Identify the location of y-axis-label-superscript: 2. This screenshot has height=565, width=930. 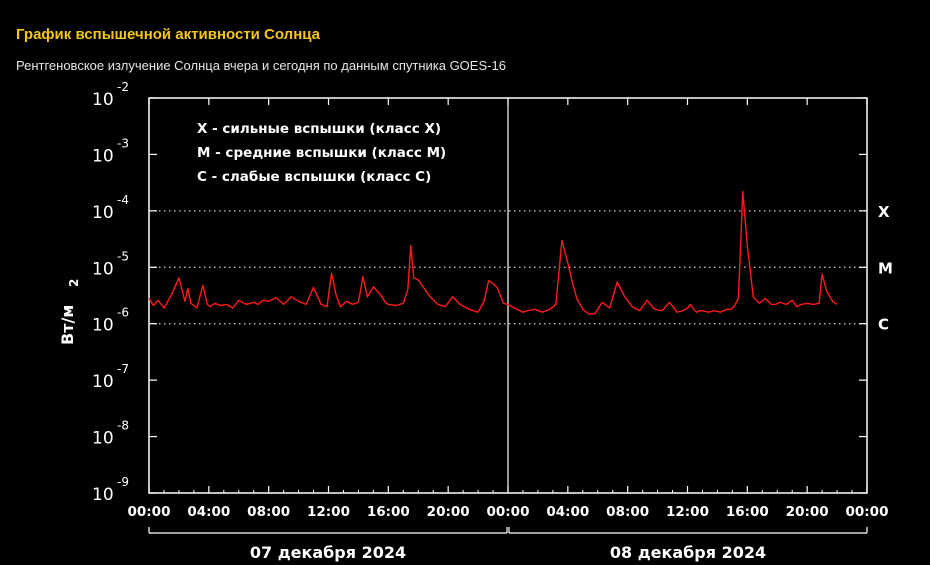
(74, 283).